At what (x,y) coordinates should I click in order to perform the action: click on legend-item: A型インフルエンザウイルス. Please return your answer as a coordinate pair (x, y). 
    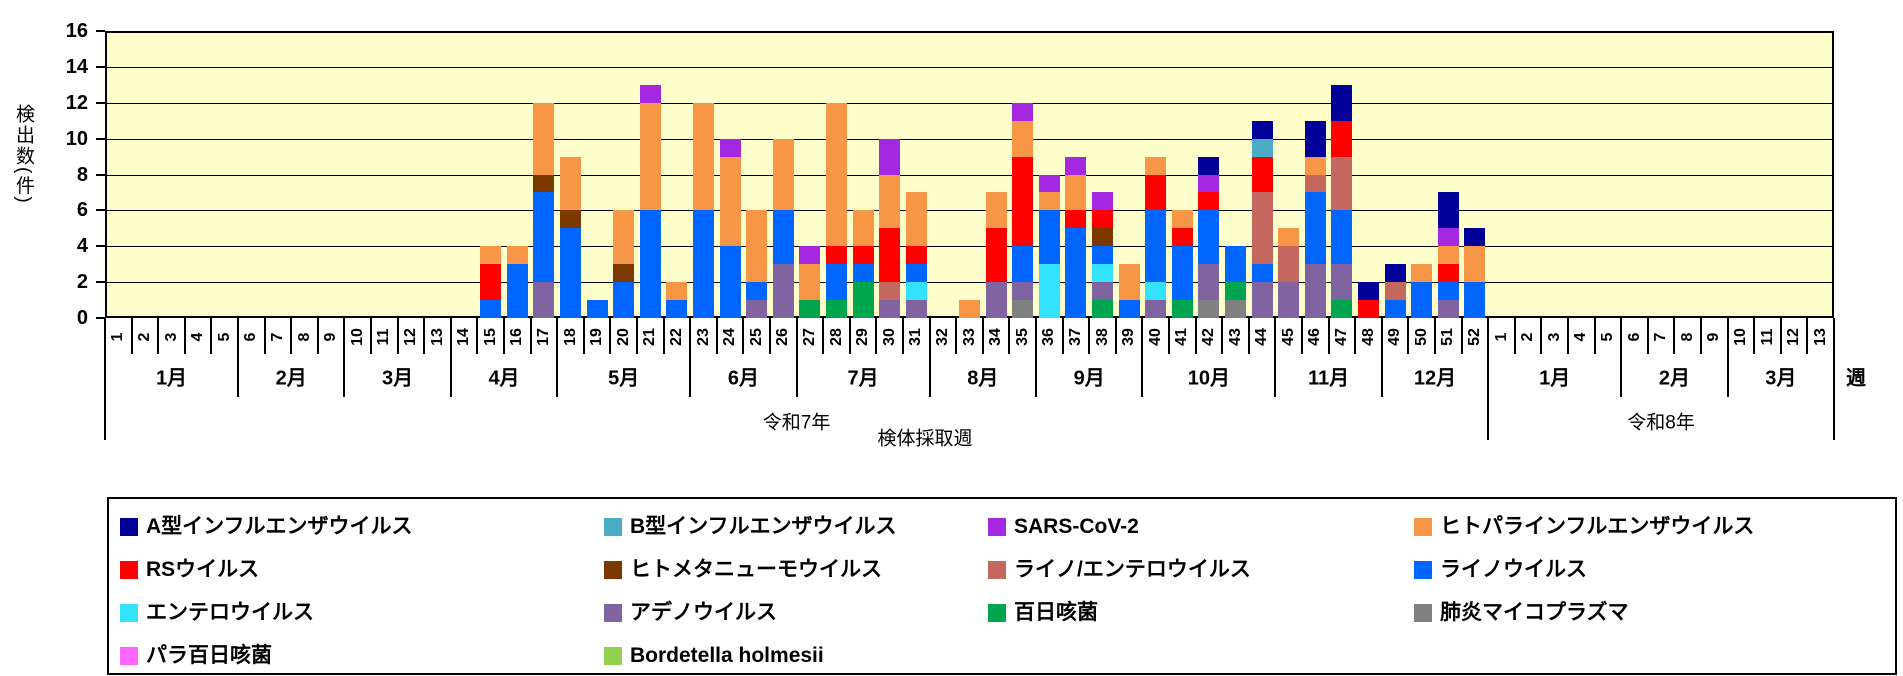
    Looking at the image, I should click on (266, 527).